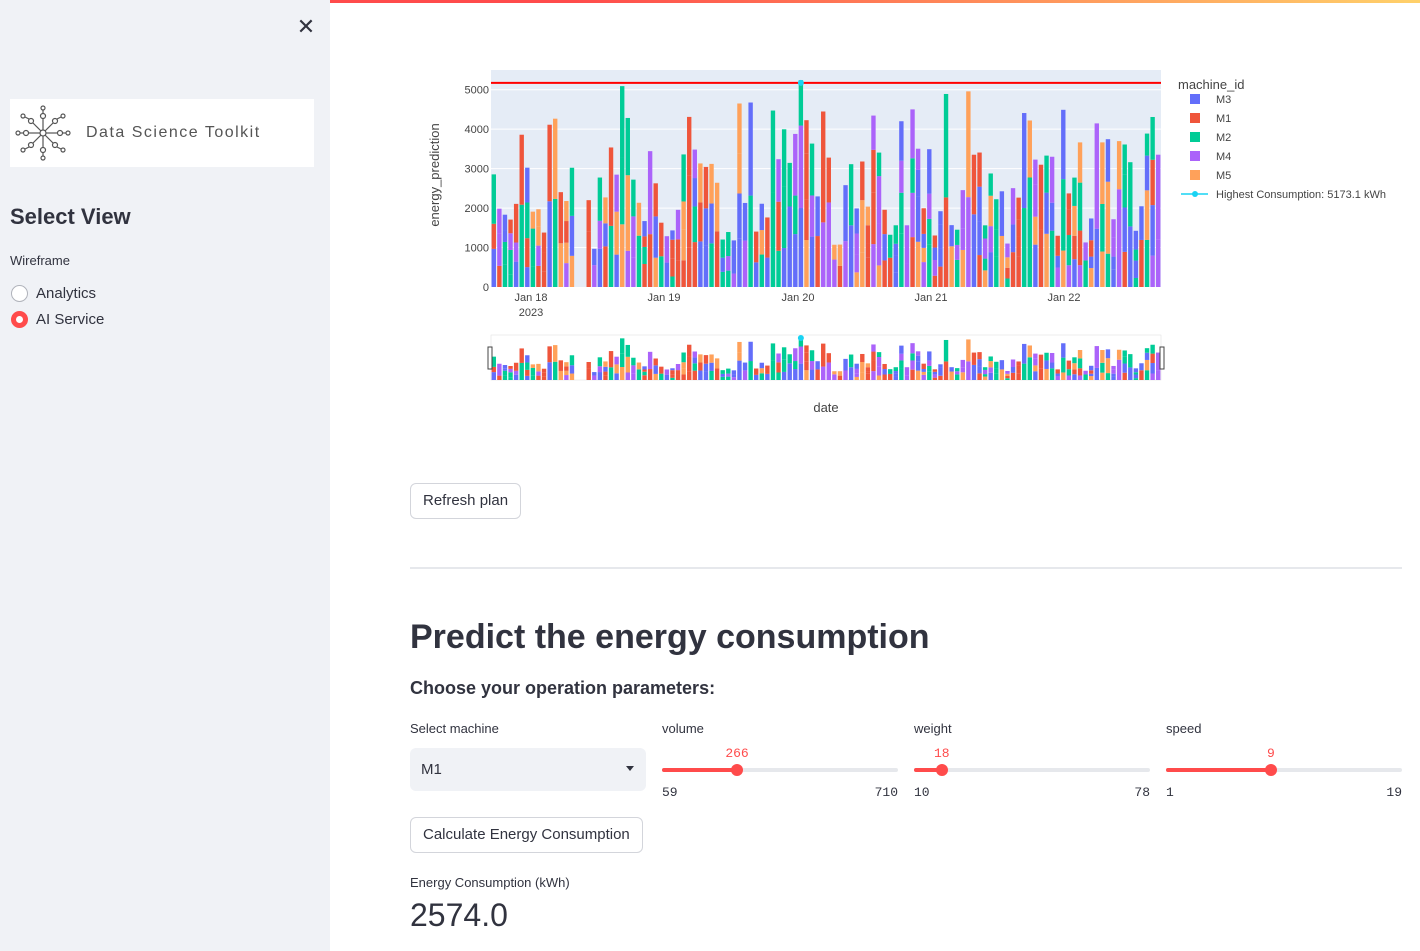 Image resolution: width=1420 pixels, height=951 pixels. Describe the element at coordinates (306, 26) in the screenshot. I see `close-sidebar-button: ✕` at that location.